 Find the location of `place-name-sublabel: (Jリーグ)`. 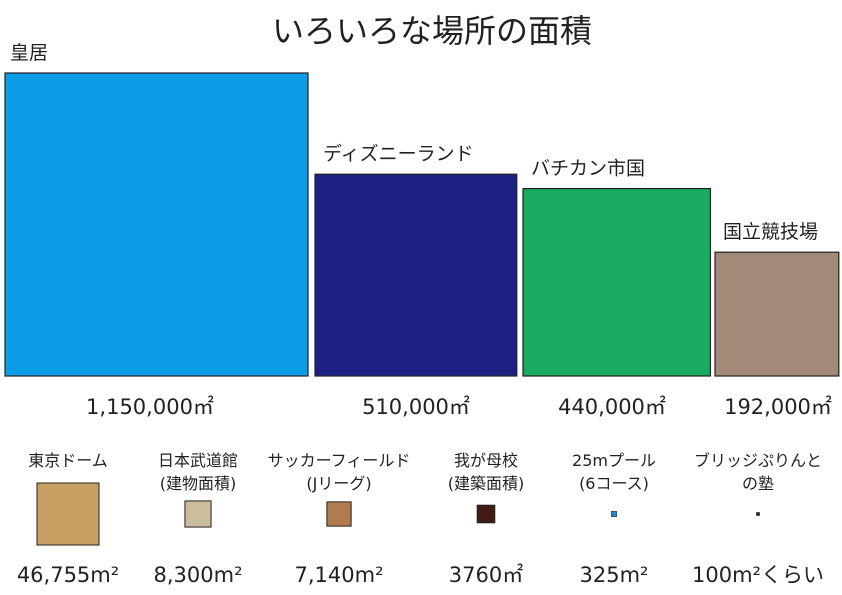

place-name-sublabel: (Jリーグ) is located at coordinates (338, 483).